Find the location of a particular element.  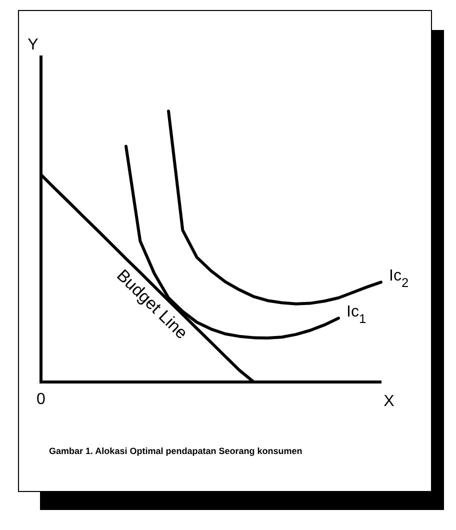

text: 0 is located at coordinates (41, 399).